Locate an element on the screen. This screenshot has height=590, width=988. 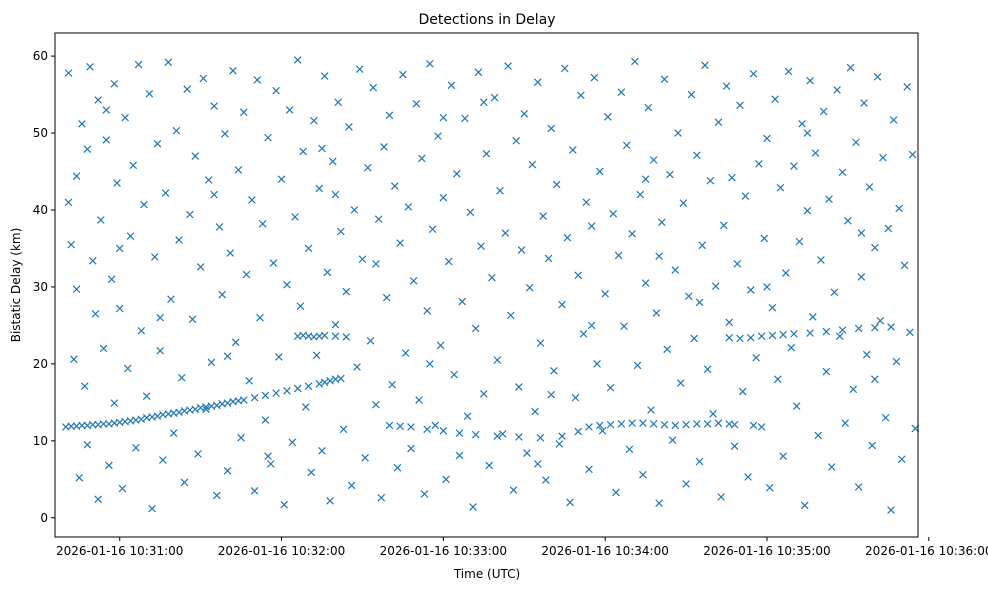
chart-title: Detections in Delay is located at coordinates (486, 20).